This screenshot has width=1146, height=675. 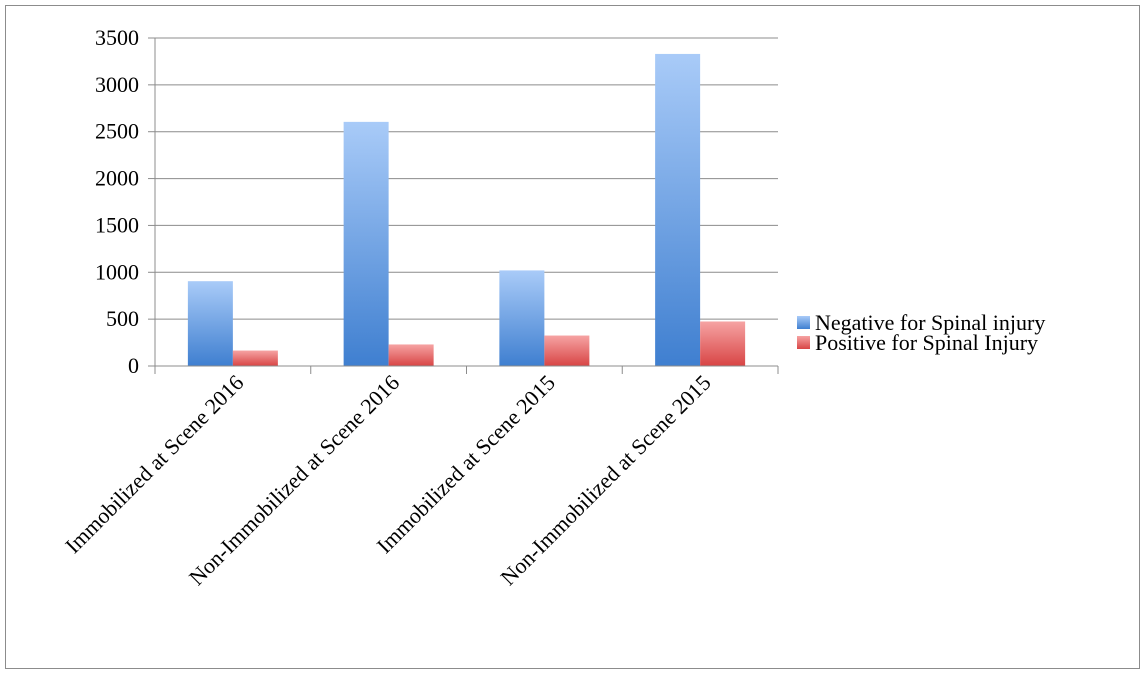 I want to click on x-category-label: Immobilized at Scene 2015, so click(x=466, y=464).